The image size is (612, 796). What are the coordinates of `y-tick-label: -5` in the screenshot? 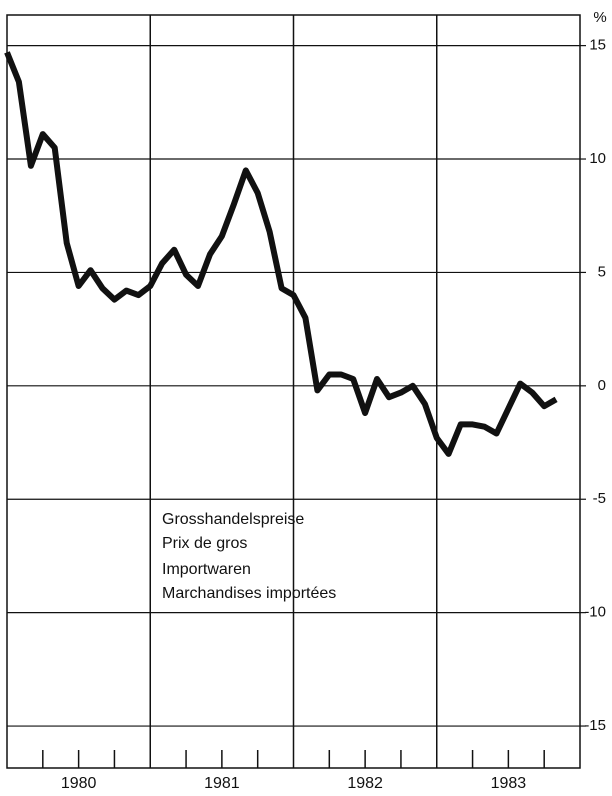 It's located at (599, 498).